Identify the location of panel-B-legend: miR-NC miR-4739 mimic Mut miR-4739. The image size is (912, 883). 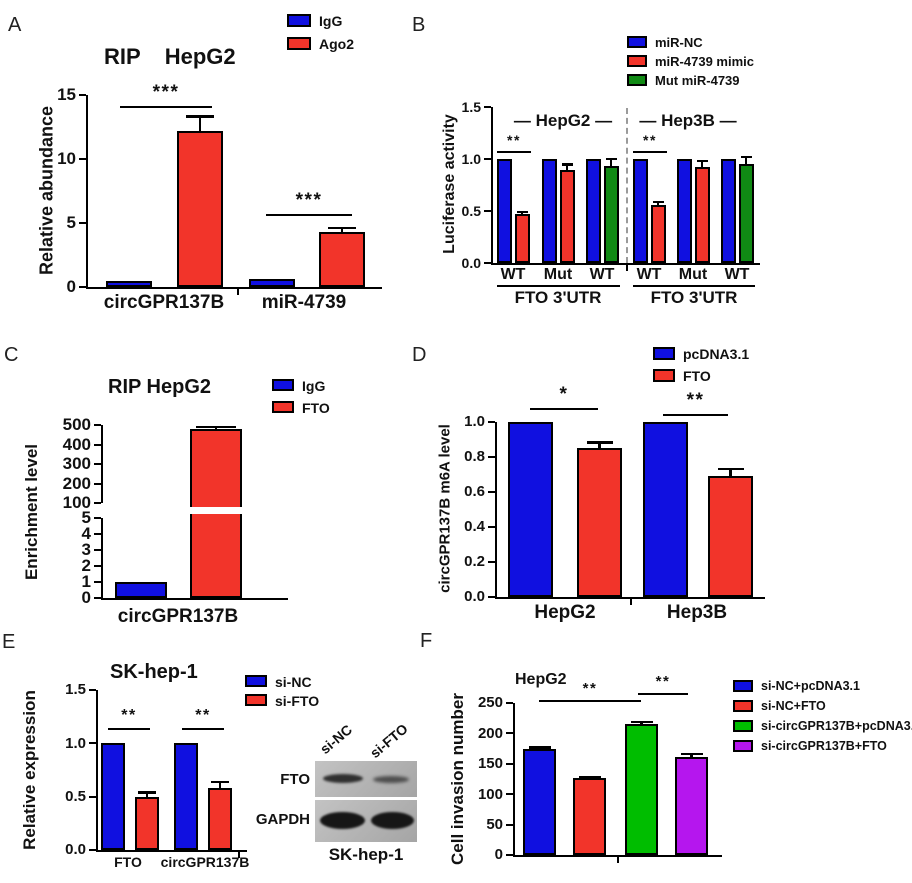
(717, 65).